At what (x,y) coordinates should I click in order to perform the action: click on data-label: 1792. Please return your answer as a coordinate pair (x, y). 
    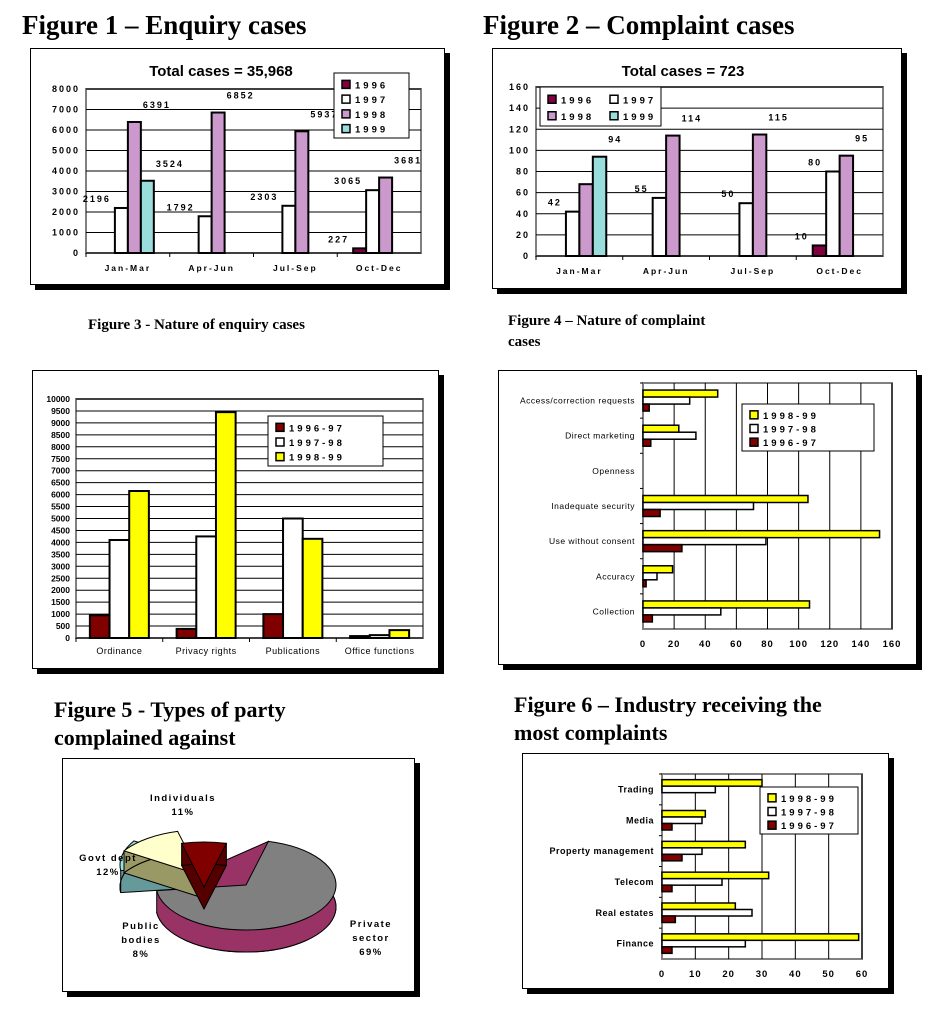
    Looking at the image, I should click on (181, 207).